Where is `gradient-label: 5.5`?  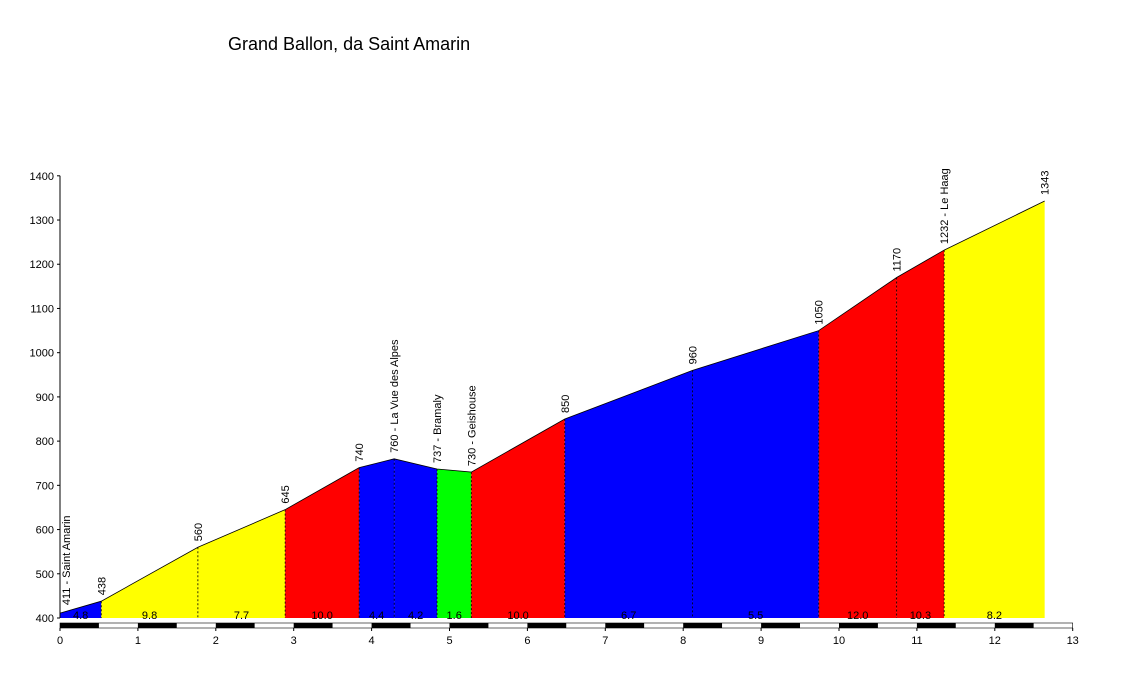 gradient-label: 5.5 is located at coordinates (755, 616).